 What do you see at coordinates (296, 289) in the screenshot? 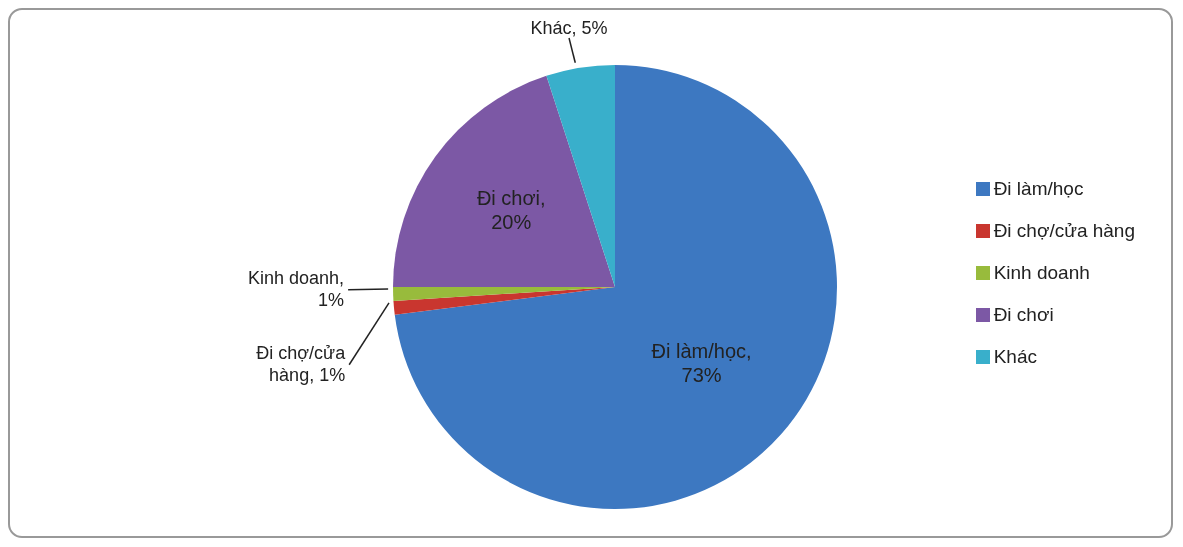
I see `data-label: Kinh doanh, 1%` at bounding box center [296, 289].